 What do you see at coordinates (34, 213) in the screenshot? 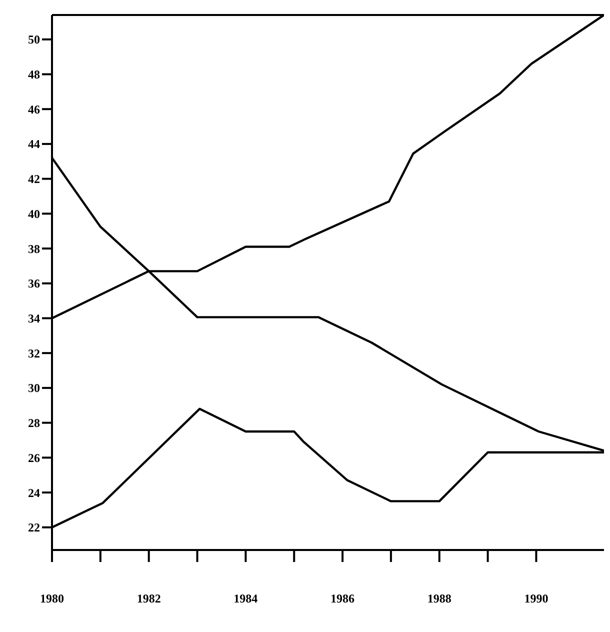
I see `y-tick-label: 40` at bounding box center [34, 213].